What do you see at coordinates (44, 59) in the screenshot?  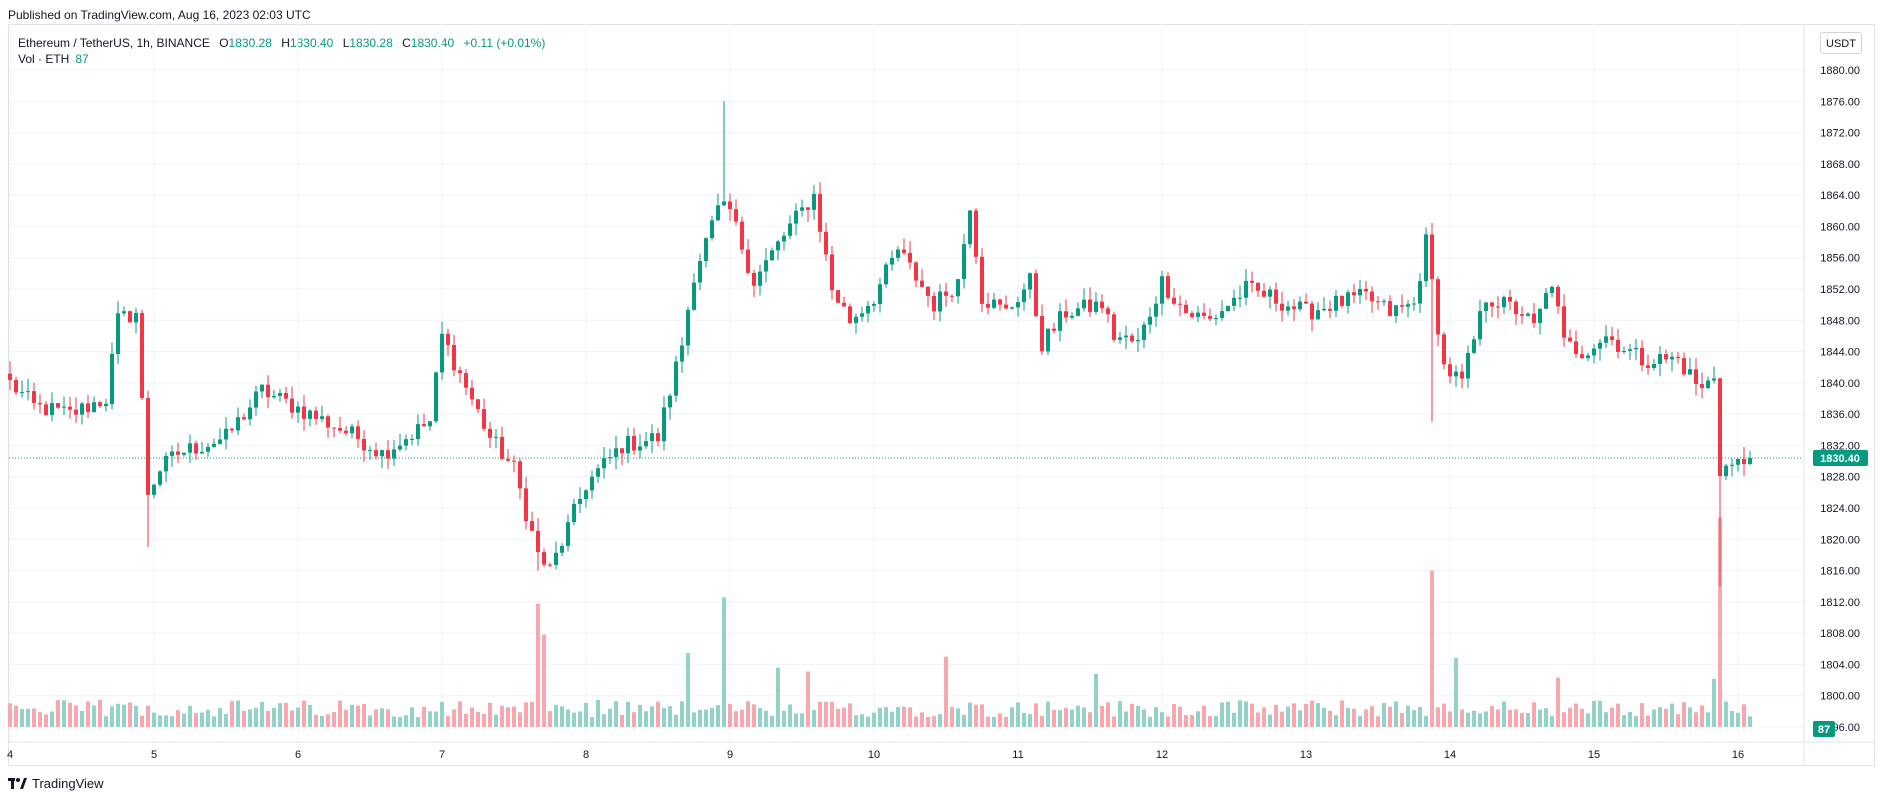 I see `volume-label: Vol · ETH` at bounding box center [44, 59].